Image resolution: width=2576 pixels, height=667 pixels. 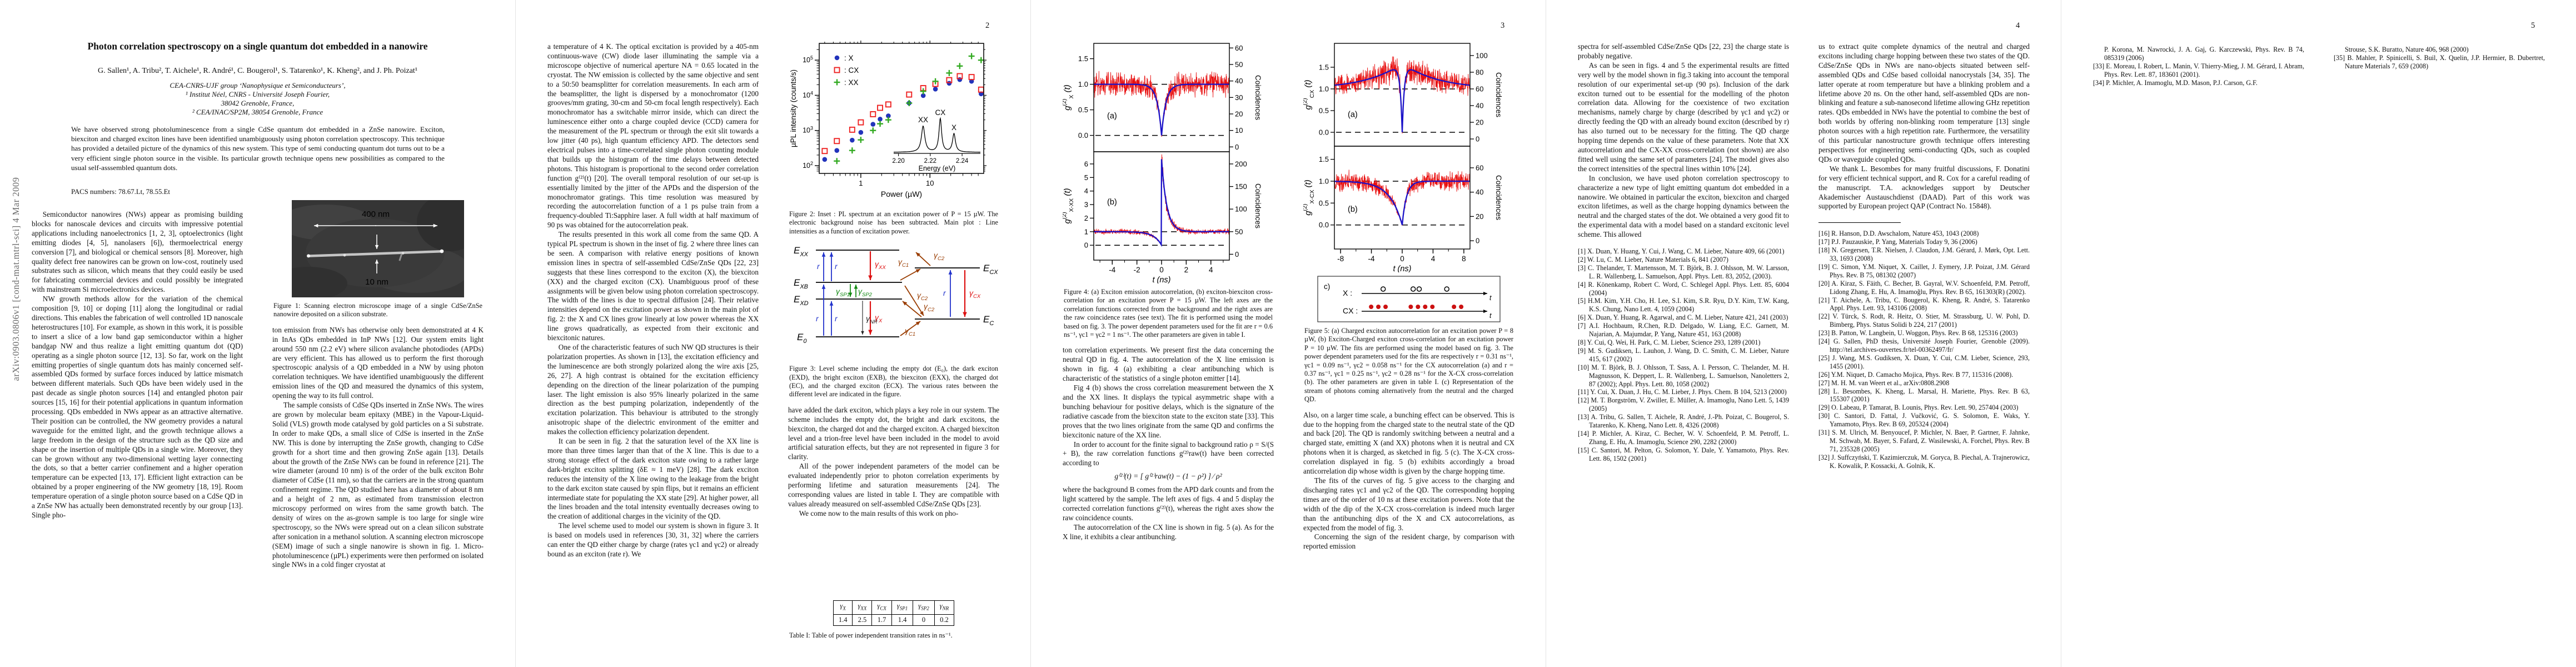 What do you see at coordinates (975, 294) in the screenshot?
I see `svg-text: γCX` at bounding box center [975, 294].